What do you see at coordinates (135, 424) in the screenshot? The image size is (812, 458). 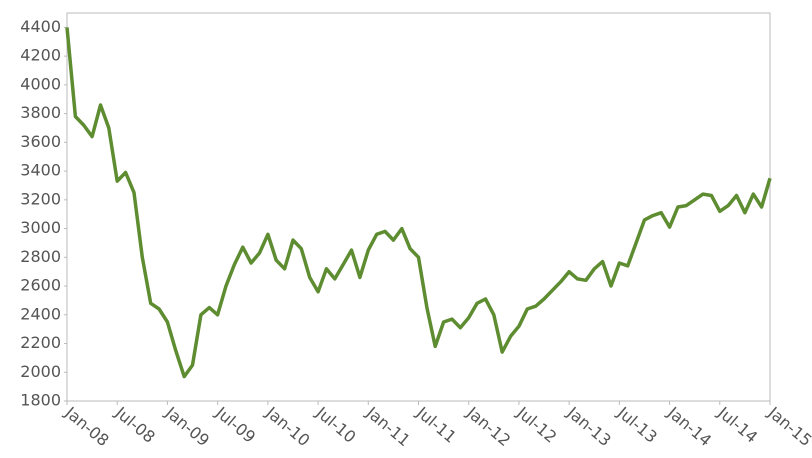 I see `x-tick-label: Jul-08` at bounding box center [135, 424].